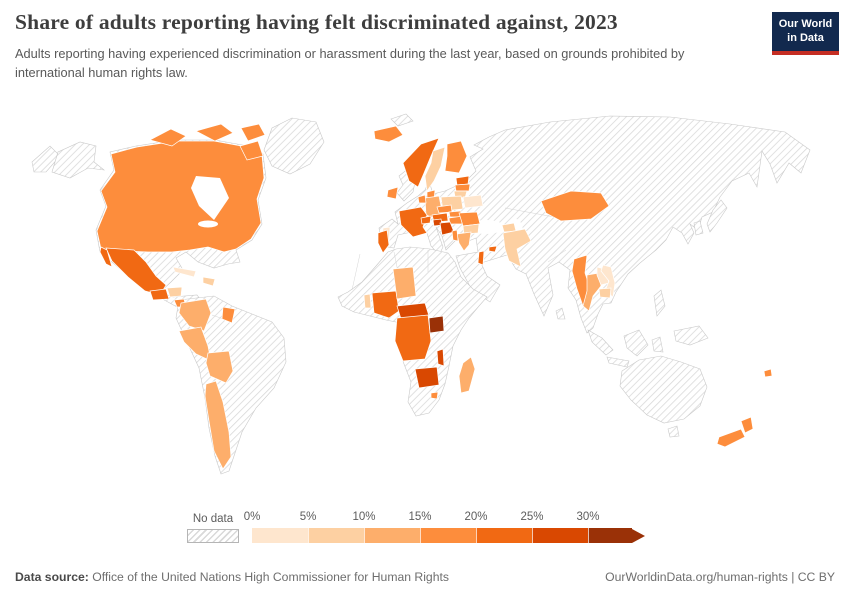  What do you see at coordinates (388, 134) in the screenshot?
I see `country-iceland` at bounding box center [388, 134].